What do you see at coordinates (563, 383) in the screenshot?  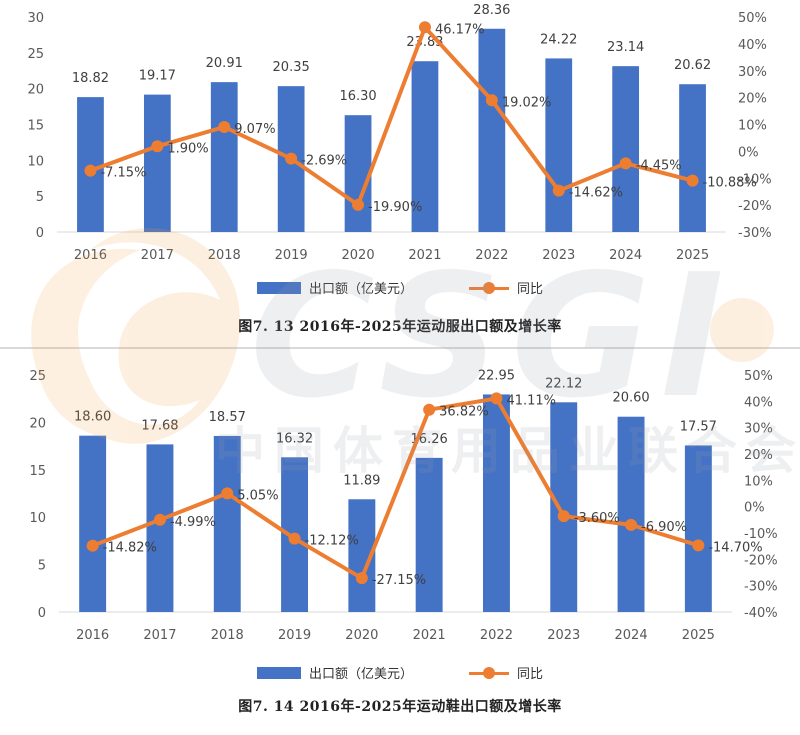 I see `bar-data-label: 22.12` at bounding box center [563, 383].